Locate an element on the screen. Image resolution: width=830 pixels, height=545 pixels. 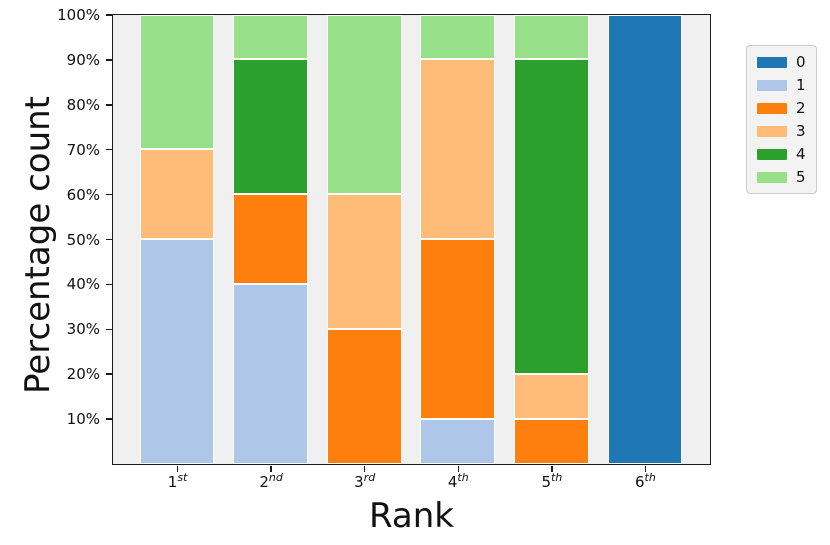
legend-label-5: 5 is located at coordinates (801, 177).